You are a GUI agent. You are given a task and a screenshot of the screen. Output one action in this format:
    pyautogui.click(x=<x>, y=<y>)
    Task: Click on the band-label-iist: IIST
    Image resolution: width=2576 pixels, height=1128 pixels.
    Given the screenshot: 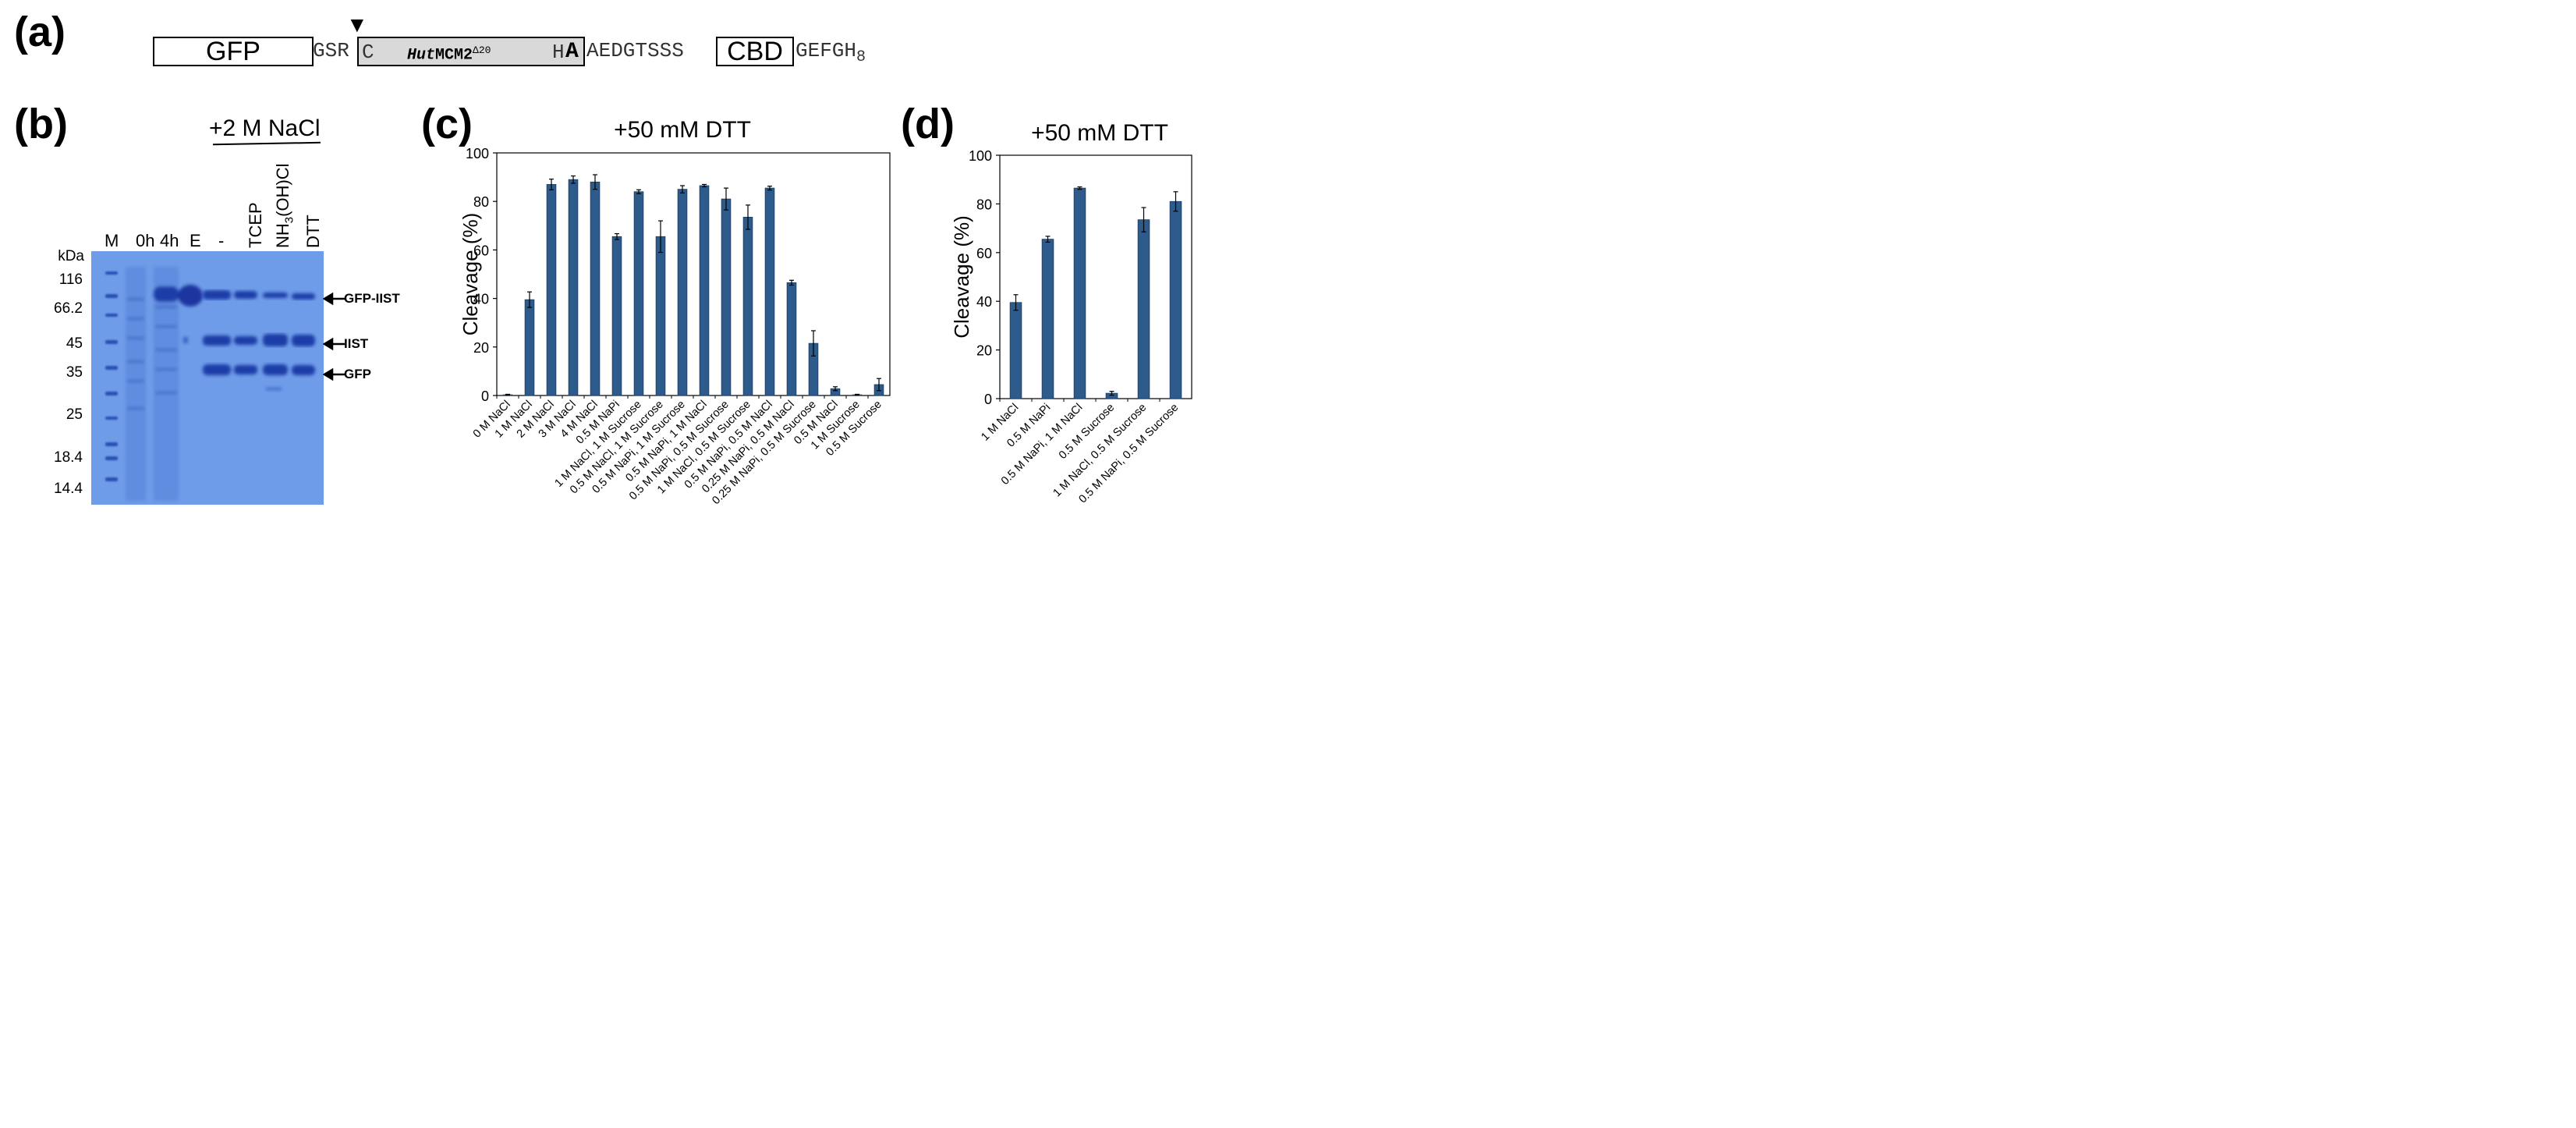 What is the action you would take?
    pyautogui.click(x=356, y=343)
    